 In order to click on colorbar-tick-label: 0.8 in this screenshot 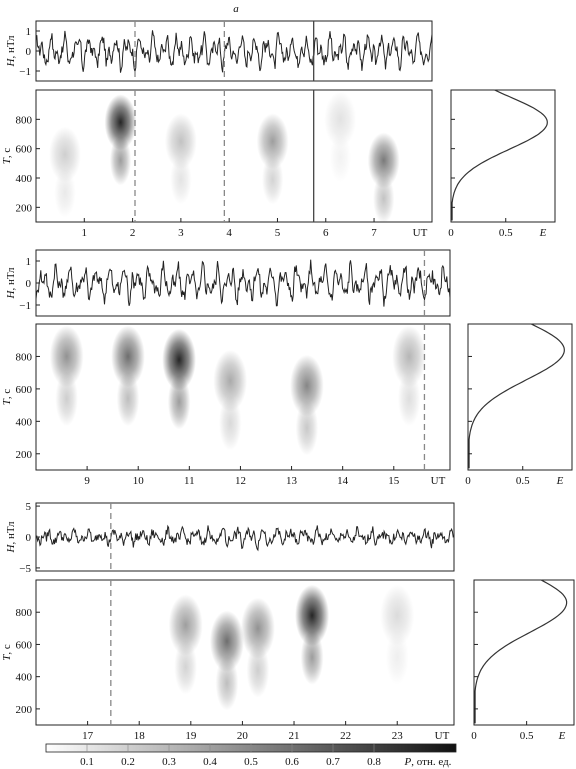, I will do `click(374, 762)`.